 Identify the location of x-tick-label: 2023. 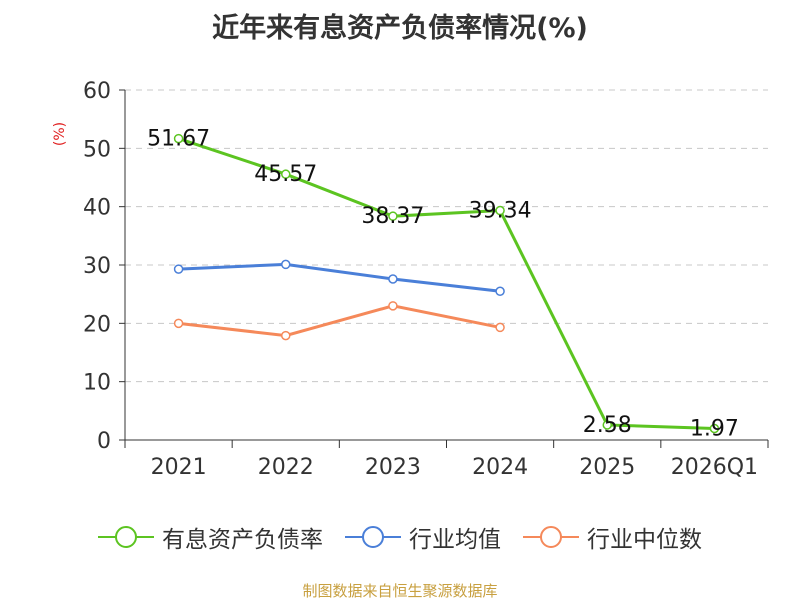
(393, 467).